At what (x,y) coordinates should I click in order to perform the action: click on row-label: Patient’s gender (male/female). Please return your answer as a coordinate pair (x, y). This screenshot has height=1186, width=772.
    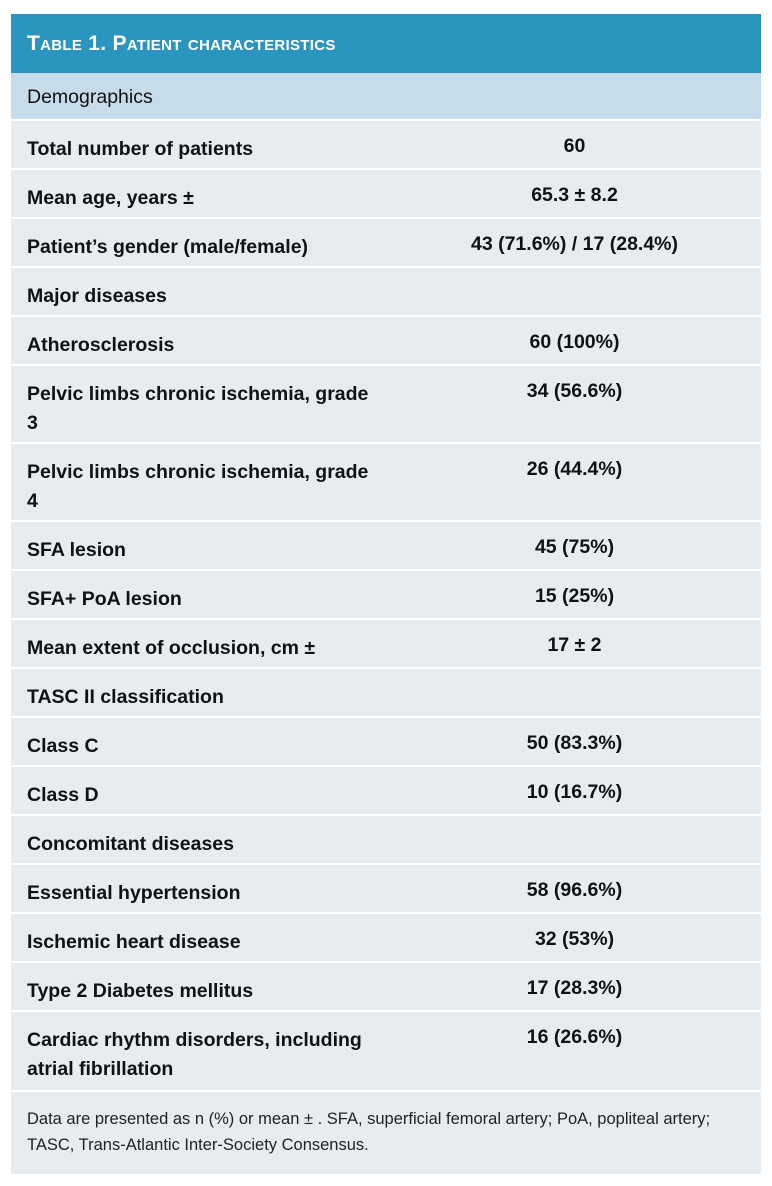
    Looking at the image, I should click on (199, 243).